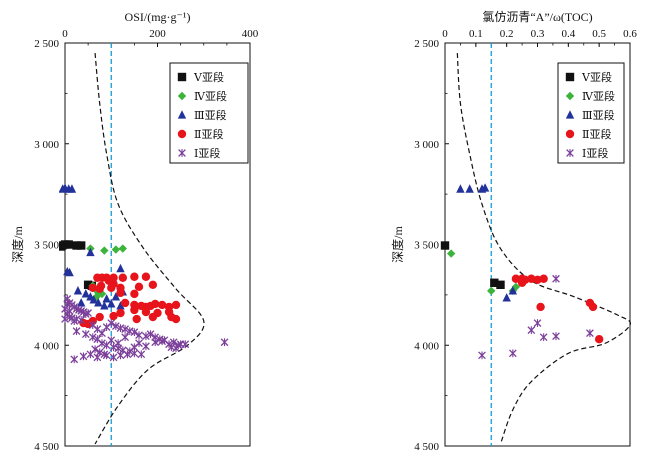  What do you see at coordinates (46, 246) in the screenshot?
I see `y-tick-label: 3 500` at bounding box center [46, 246].